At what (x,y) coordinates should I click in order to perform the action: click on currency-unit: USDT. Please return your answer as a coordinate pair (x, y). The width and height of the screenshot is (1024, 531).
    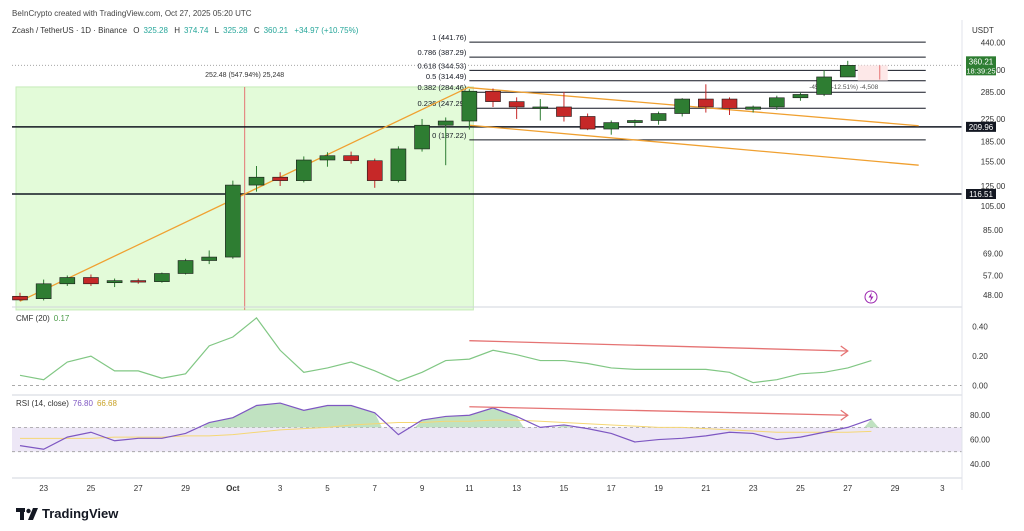
    Looking at the image, I should click on (983, 30).